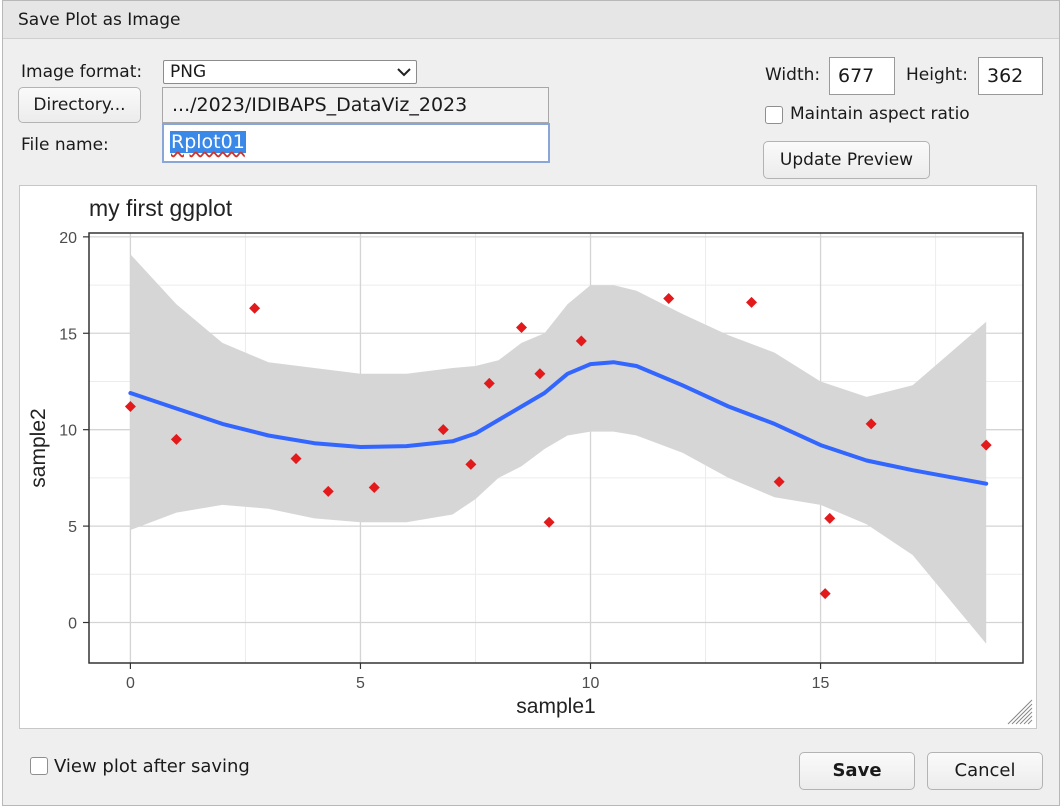 The height and width of the screenshot is (808, 1064). I want to click on chart-title: my first ggplot, so click(161, 208).